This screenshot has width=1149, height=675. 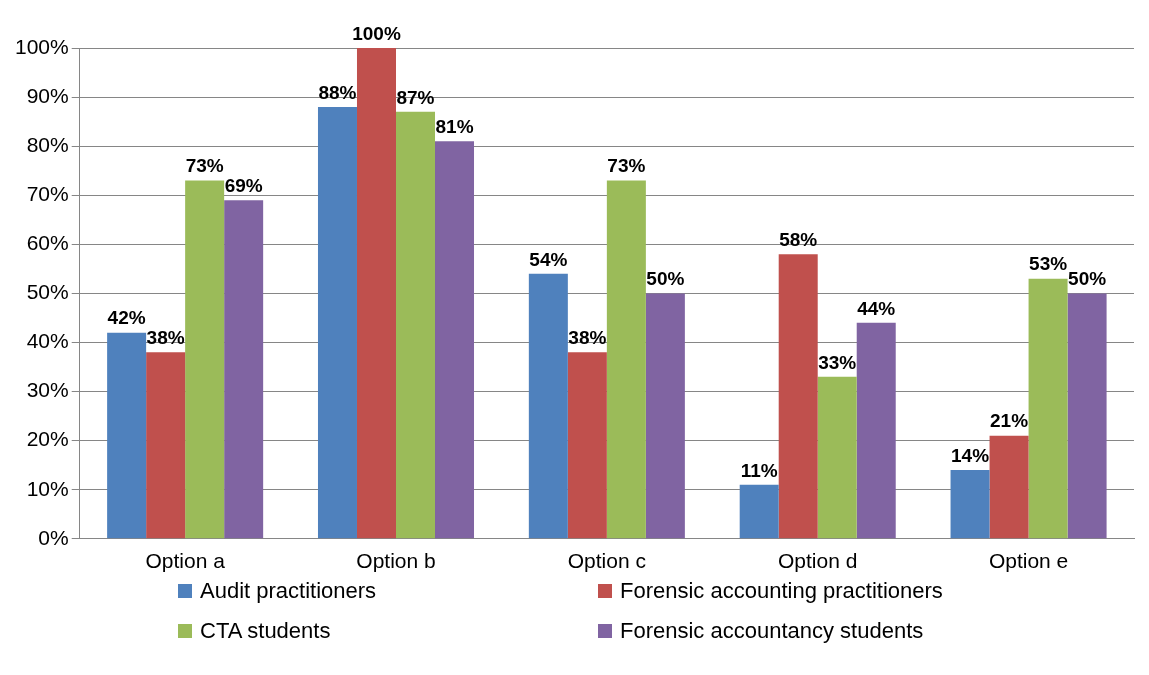 I want to click on y-tick-label: 20%, so click(x=47, y=439).